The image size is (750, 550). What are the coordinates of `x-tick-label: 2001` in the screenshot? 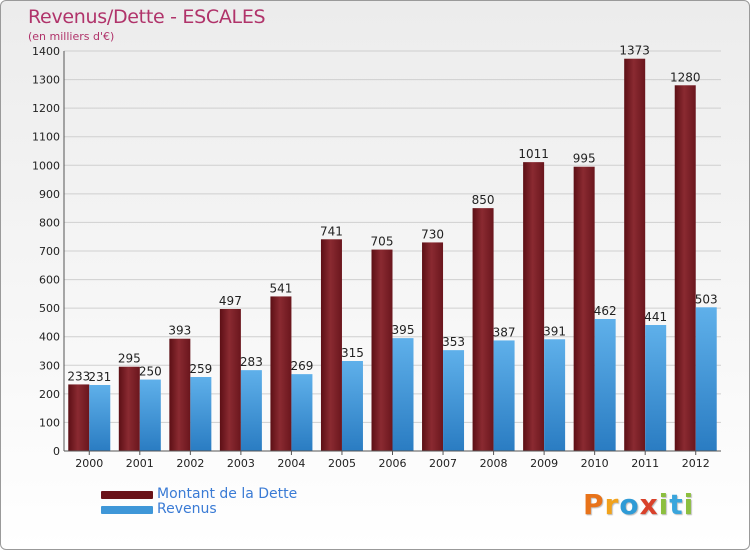 It's located at (140, 463).